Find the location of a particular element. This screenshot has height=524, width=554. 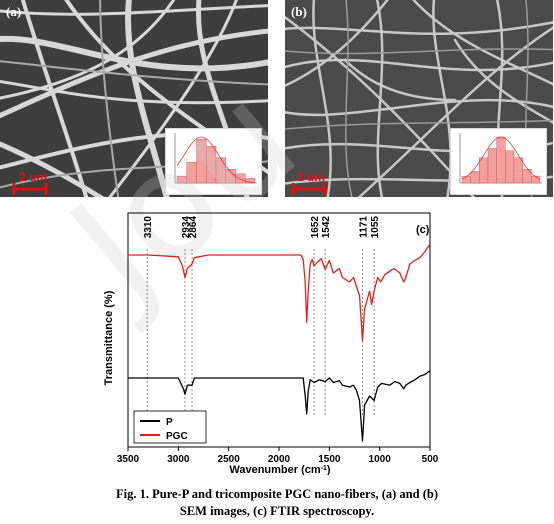

x-tick-label: 3000 is located at coordinates (178, 459).